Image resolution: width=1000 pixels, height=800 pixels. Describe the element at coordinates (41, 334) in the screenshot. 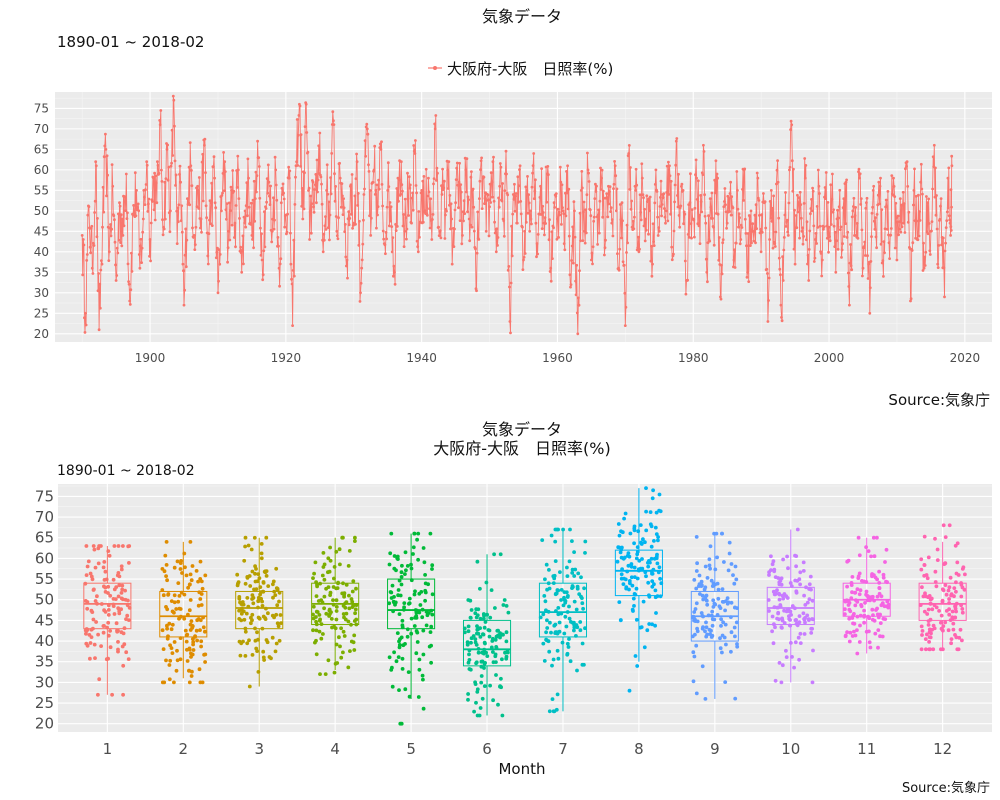

I see `chart1-y-tick-label: 20` at that location.